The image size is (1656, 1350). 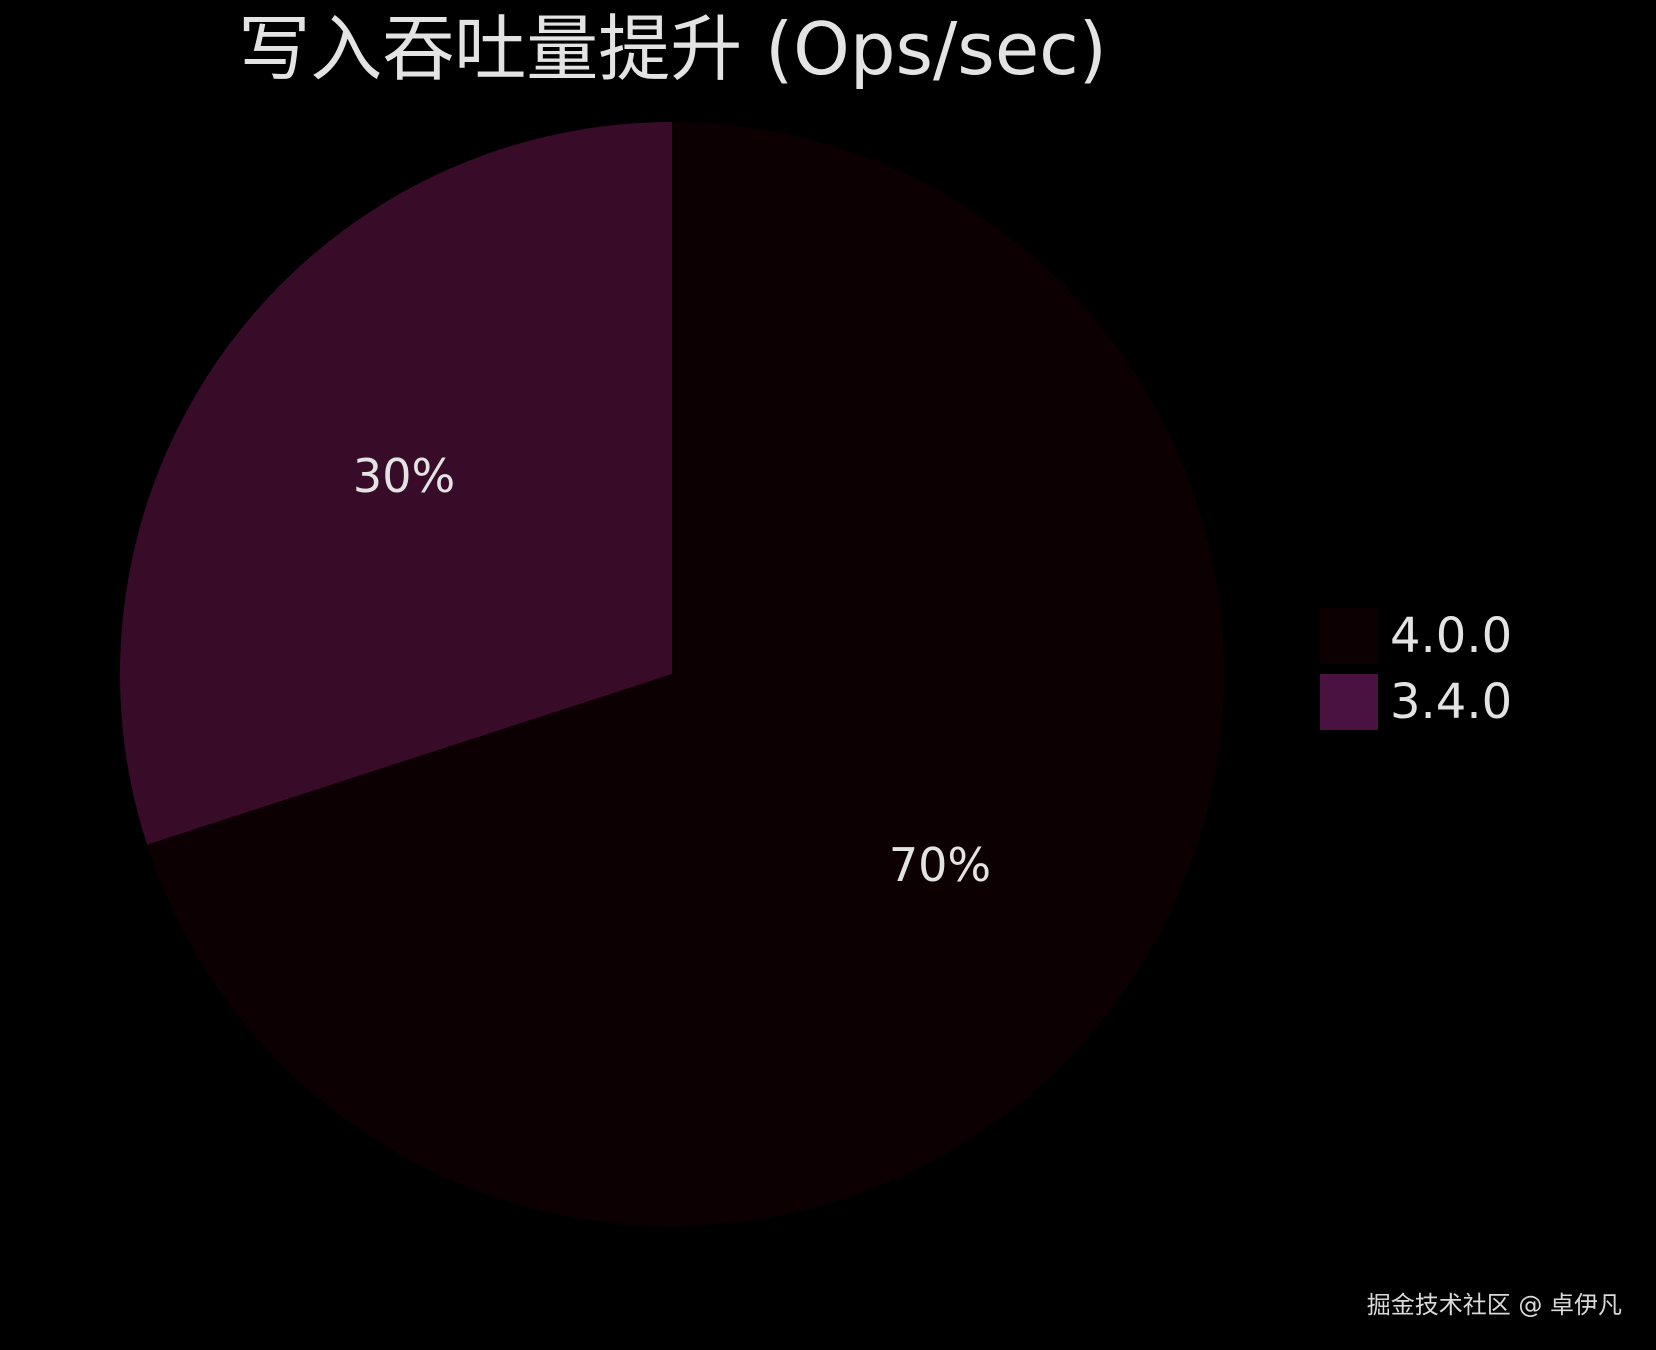 What do you see at coordinates (1451, 702) in the screenshot?
I see `legend-label-3-4-0: 3.4.0` at bounding box center [1451, 702].